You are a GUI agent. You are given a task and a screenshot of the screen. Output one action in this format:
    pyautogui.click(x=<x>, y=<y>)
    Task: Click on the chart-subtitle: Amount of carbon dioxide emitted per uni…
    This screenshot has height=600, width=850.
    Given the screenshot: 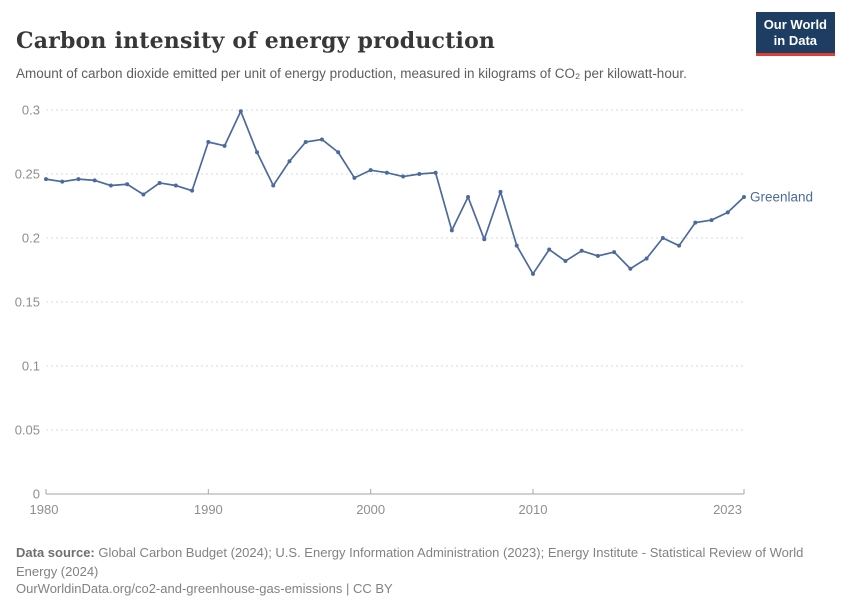 What is the action you would take?
    pyautogui.click(x=351, y=73)
    